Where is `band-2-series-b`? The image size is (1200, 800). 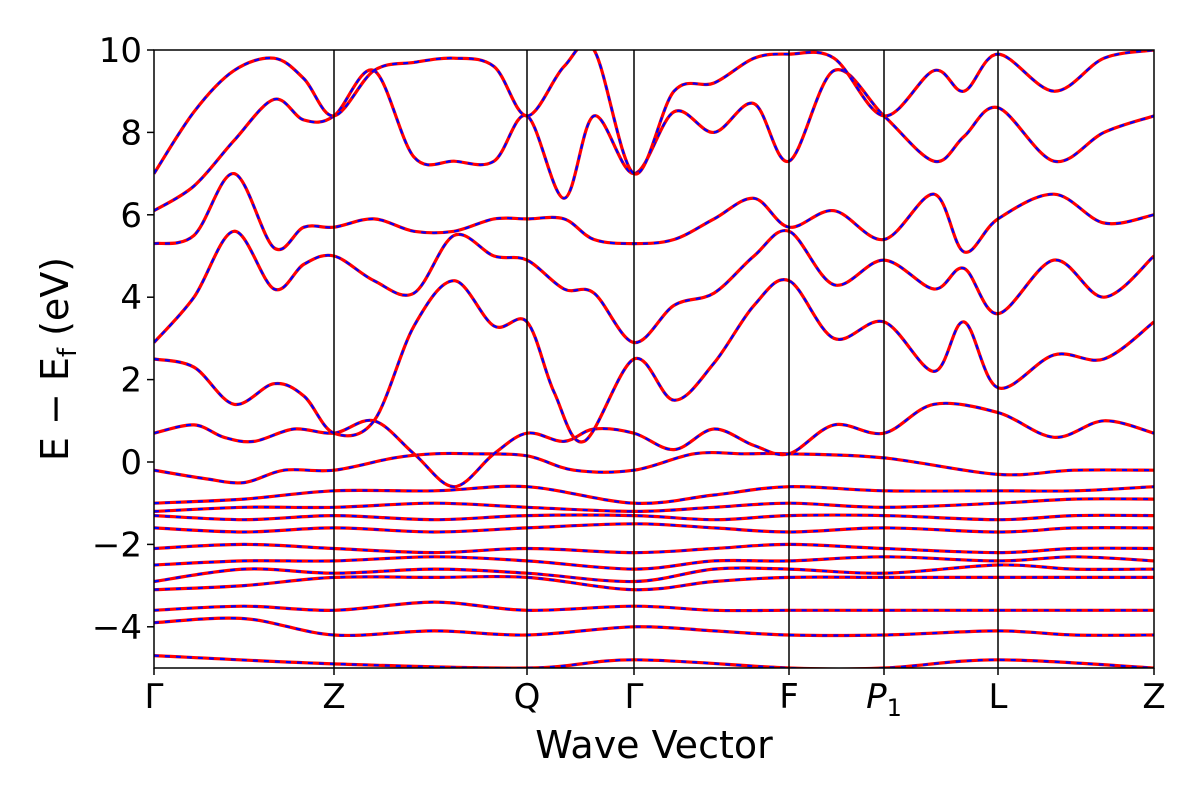
band-2-series-b is located at coordinates (654, 627).